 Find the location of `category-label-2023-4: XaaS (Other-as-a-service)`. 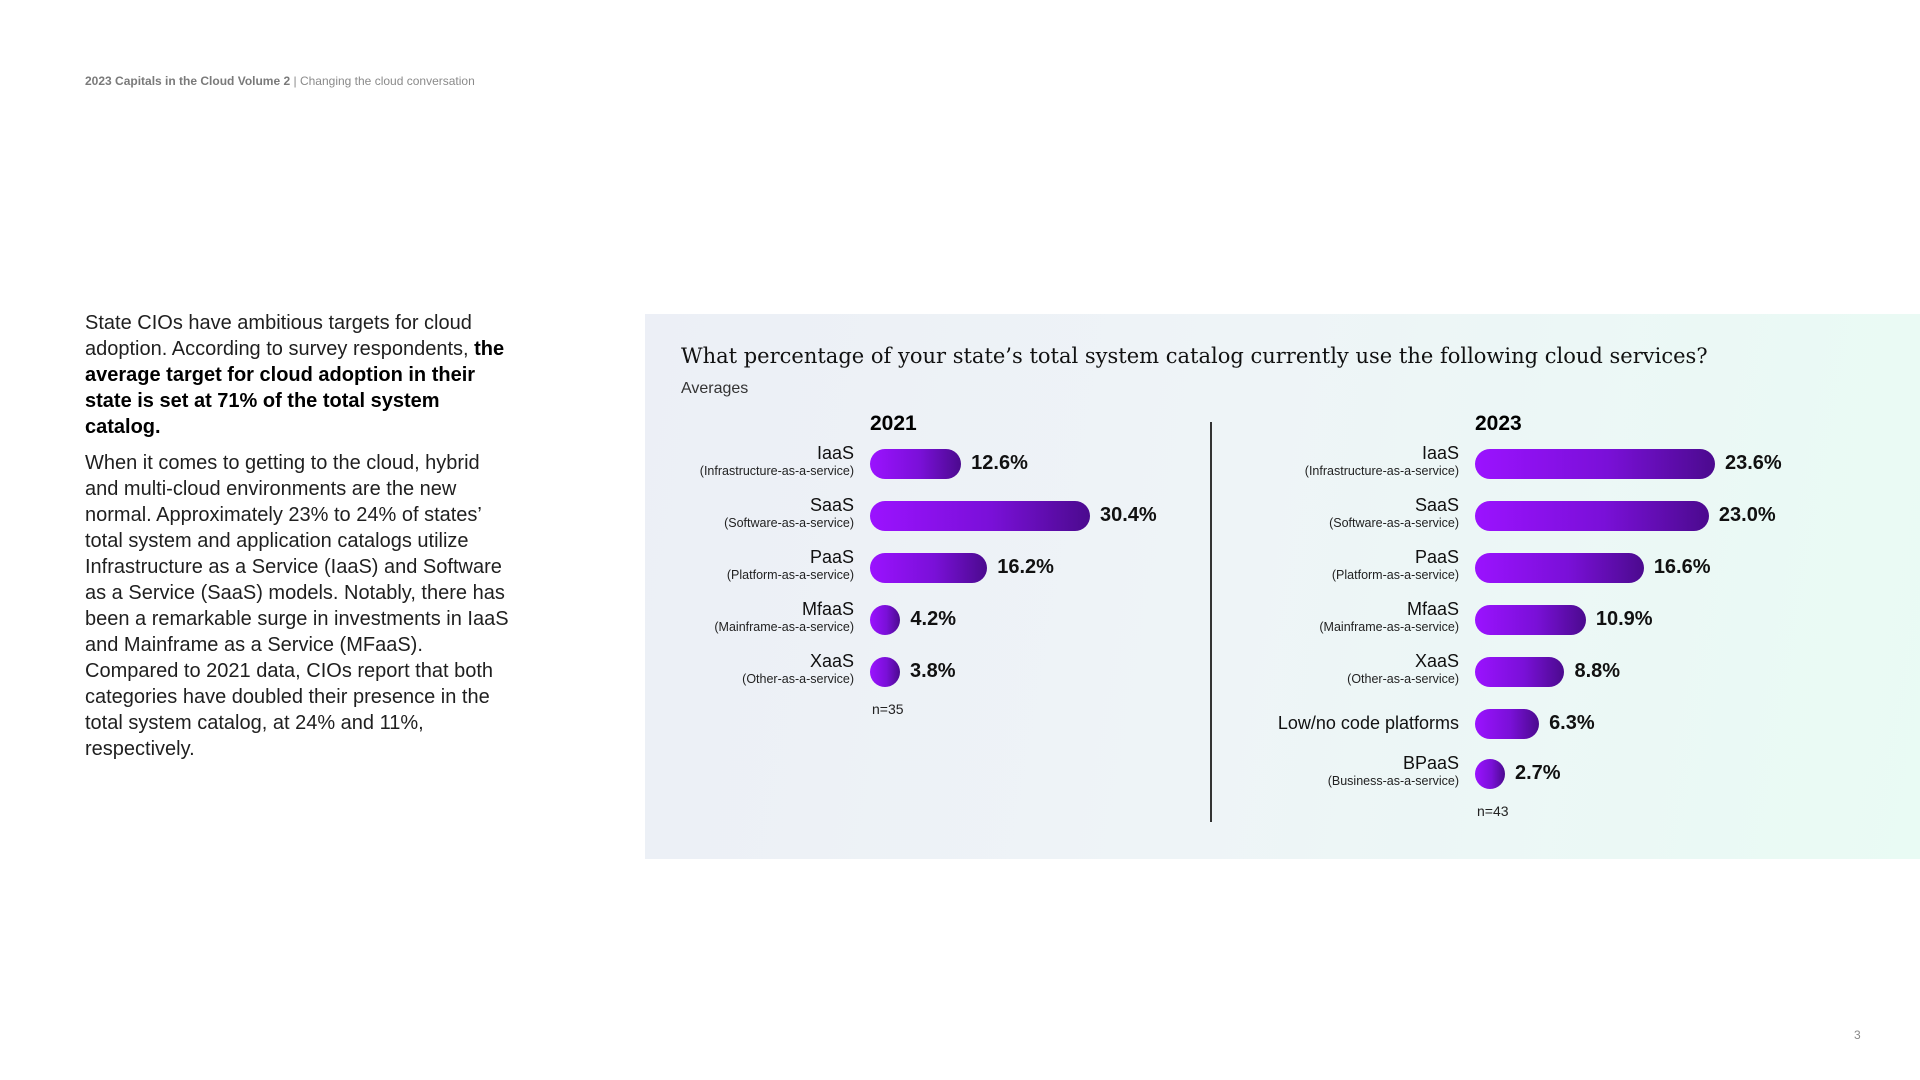

category-label-2023-4: XaaS (Other-as-a-service) is located at coordinates (1349, 669).